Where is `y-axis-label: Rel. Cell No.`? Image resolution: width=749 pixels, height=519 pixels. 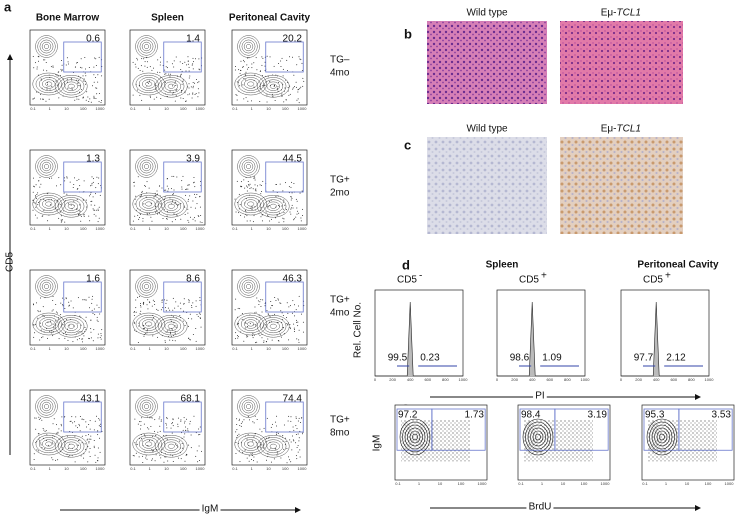
y-axis-label: Rel. Cell No. is located at coordinates (358, 330).